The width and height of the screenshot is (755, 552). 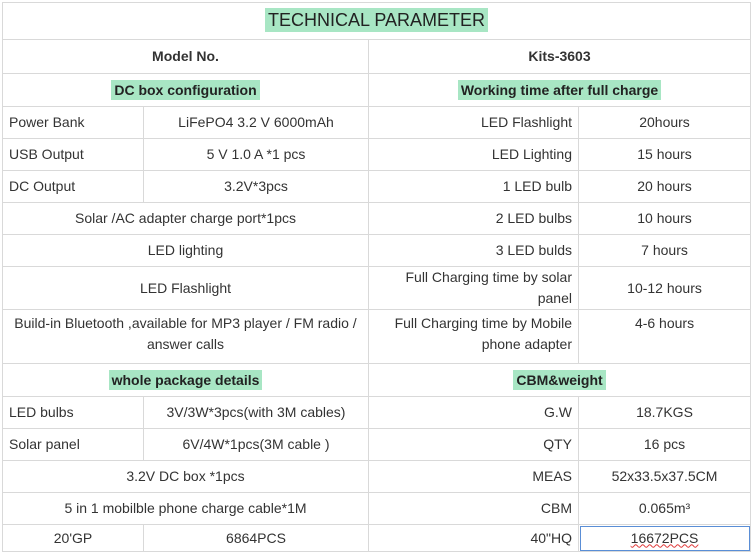 What do you see at coordinates (664, 186) in the screenshot?
I see `work-value-cell: 20 hours` at bounding box center [664, 186].